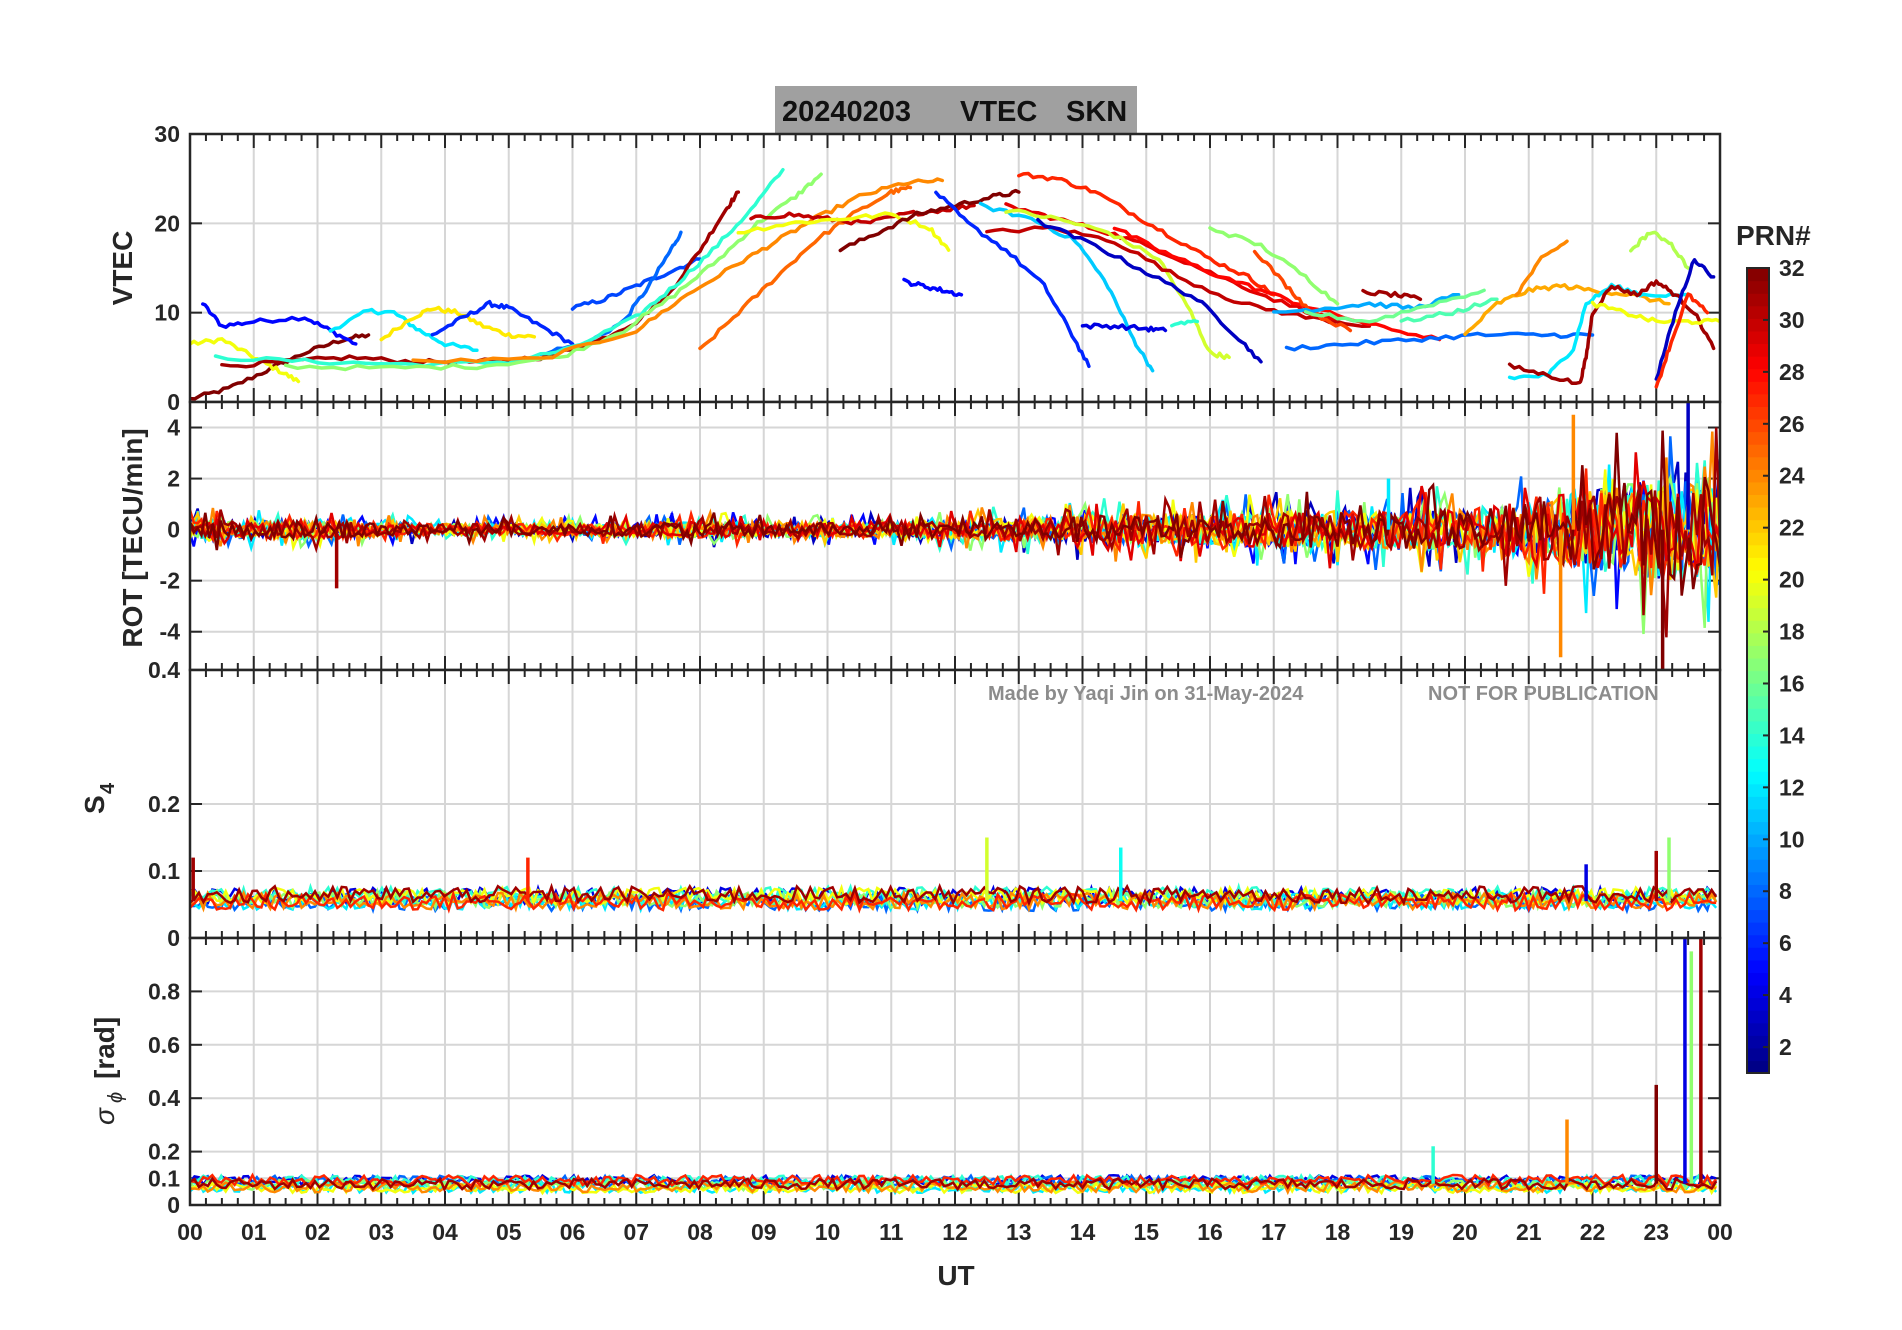 The width and height of the screenshot is (1902, 1330). What do you see at coordinates (173, 479) in the screenshot?
I see `rot-ytick-label: 2` at bounding box center [173, 479].